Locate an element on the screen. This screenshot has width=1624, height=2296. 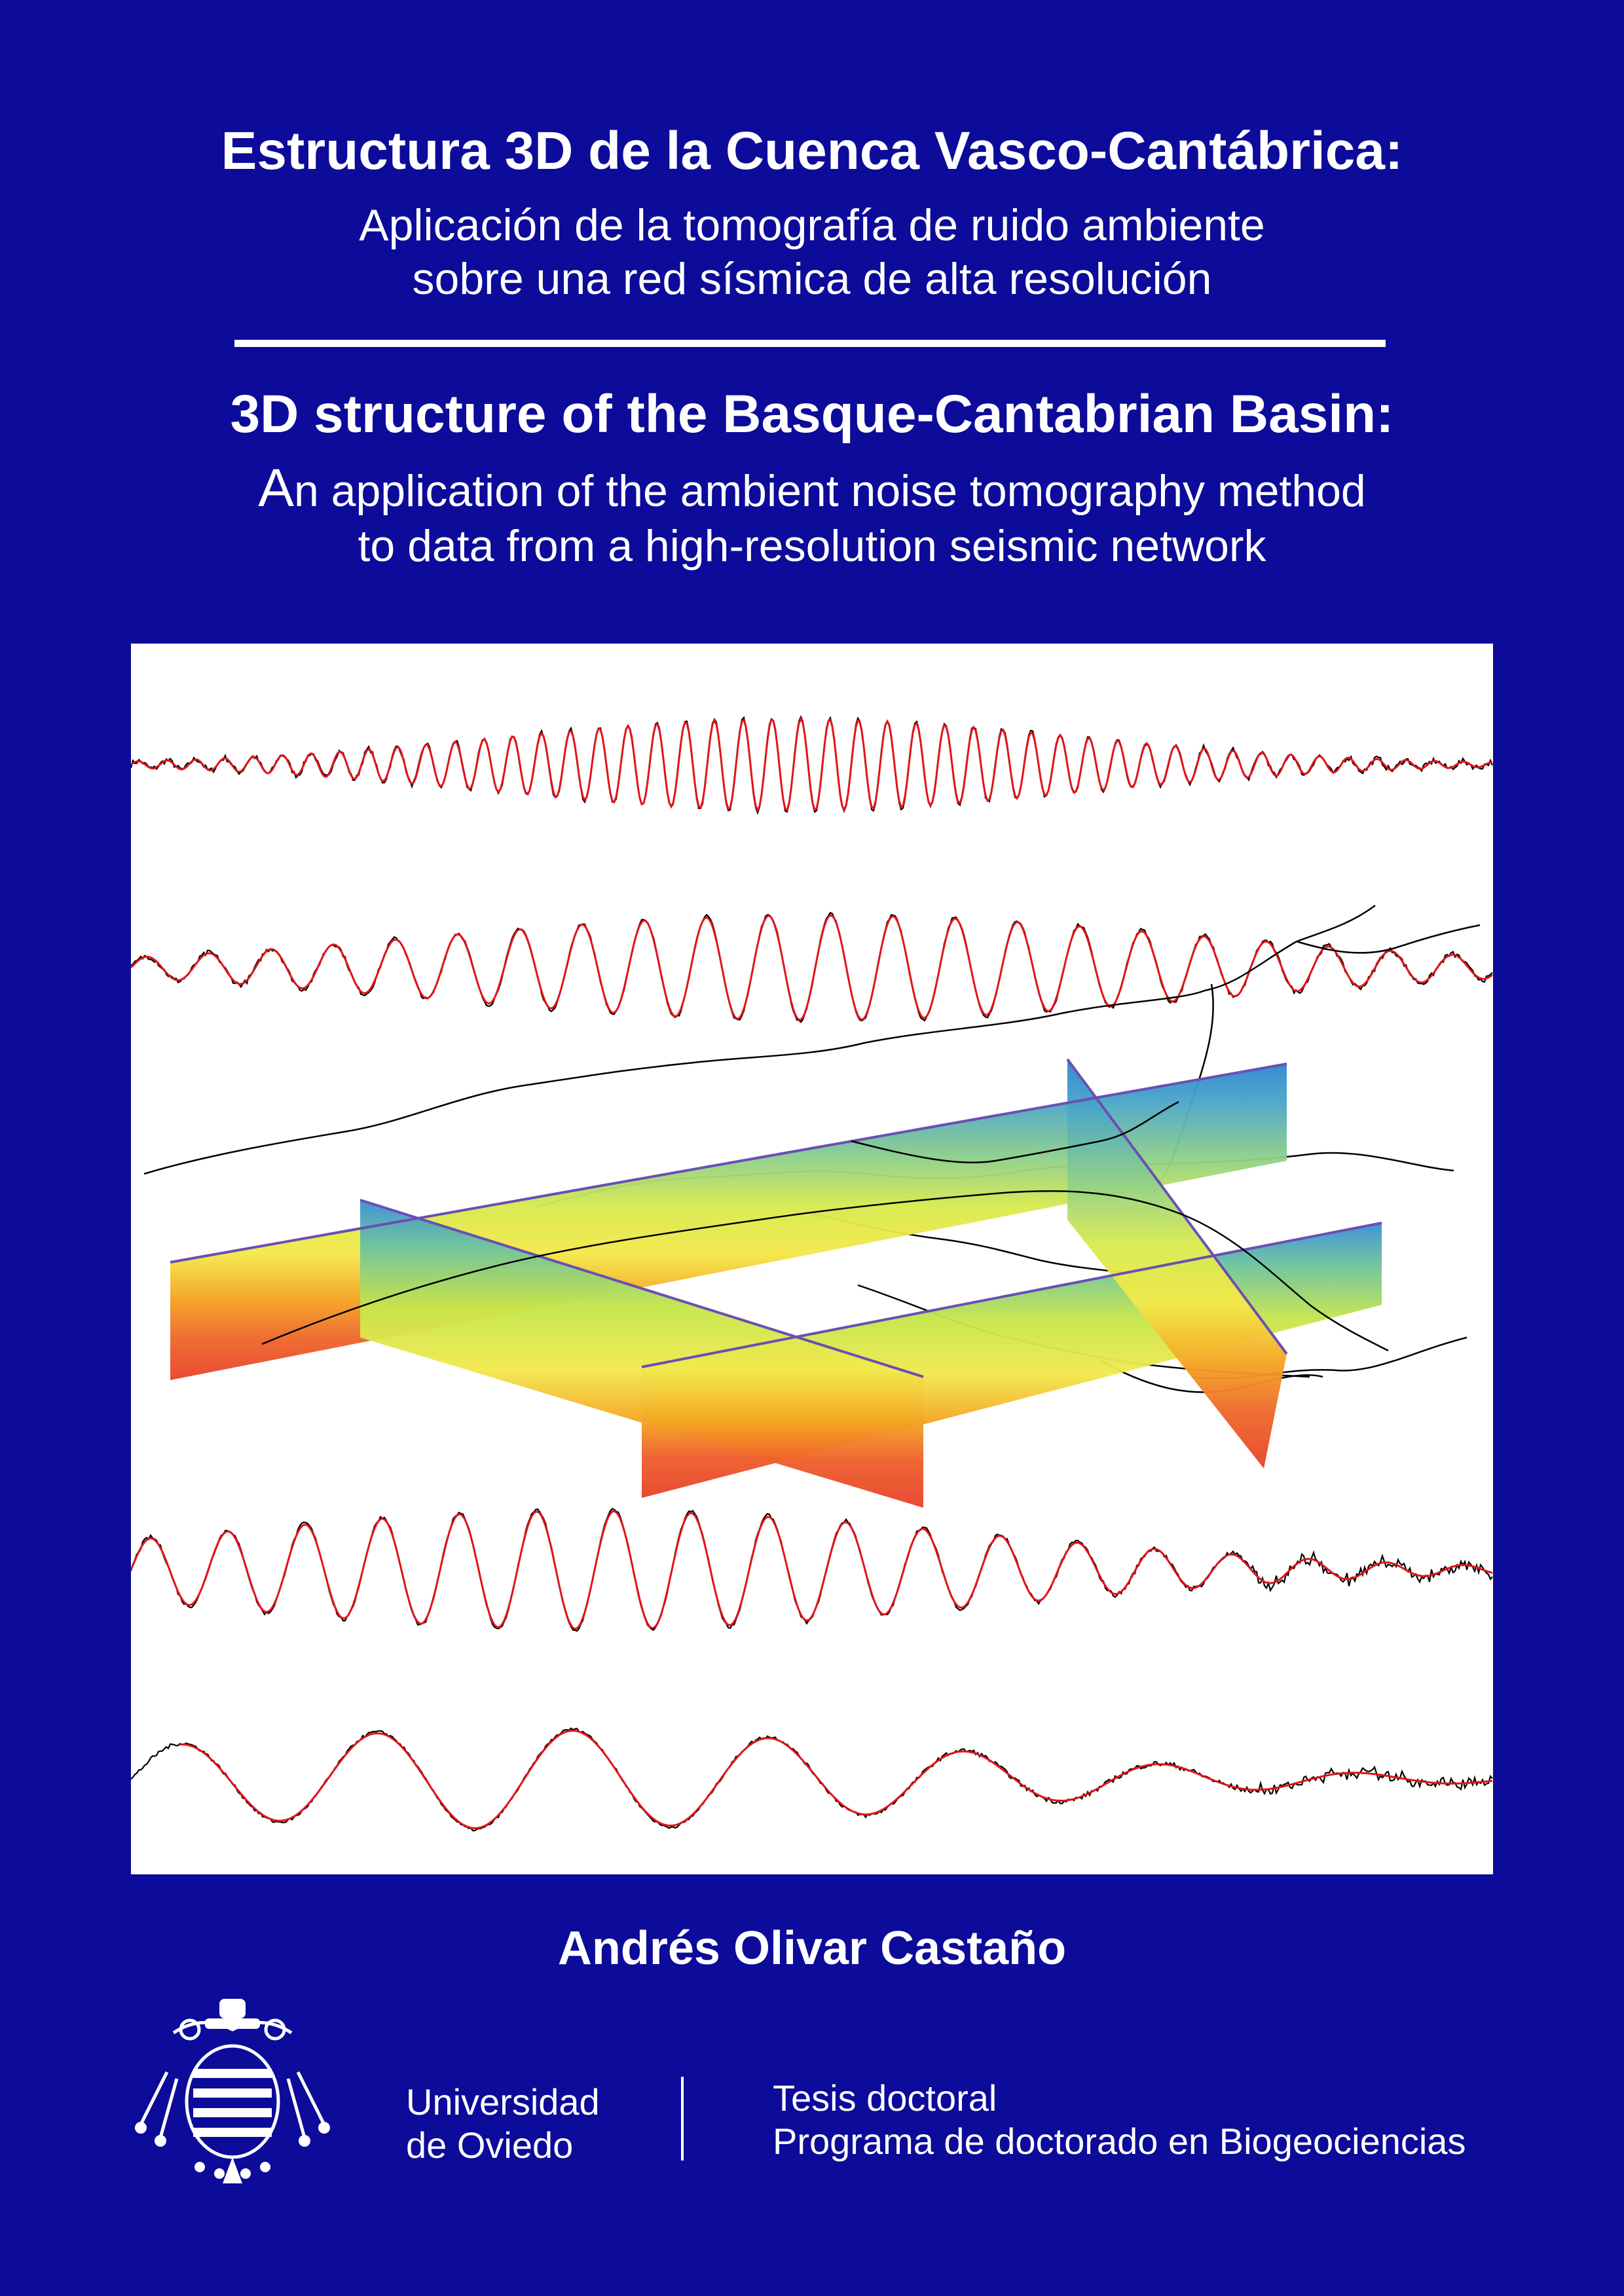
university-name: Universidad de Oviedo is located at coordinates (503, 2124).